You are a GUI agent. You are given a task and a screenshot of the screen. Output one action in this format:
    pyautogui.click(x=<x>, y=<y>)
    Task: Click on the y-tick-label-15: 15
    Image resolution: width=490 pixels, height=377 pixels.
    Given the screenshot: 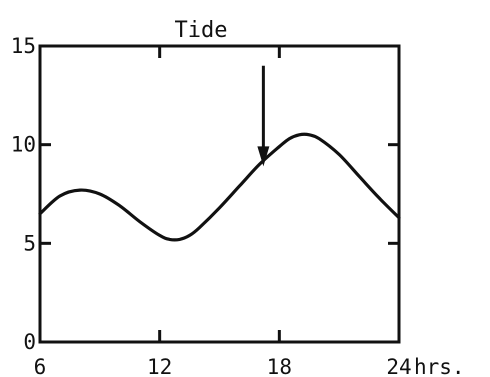 What is the action you would take?
    pyautogui.click(x=23, y=46)
    